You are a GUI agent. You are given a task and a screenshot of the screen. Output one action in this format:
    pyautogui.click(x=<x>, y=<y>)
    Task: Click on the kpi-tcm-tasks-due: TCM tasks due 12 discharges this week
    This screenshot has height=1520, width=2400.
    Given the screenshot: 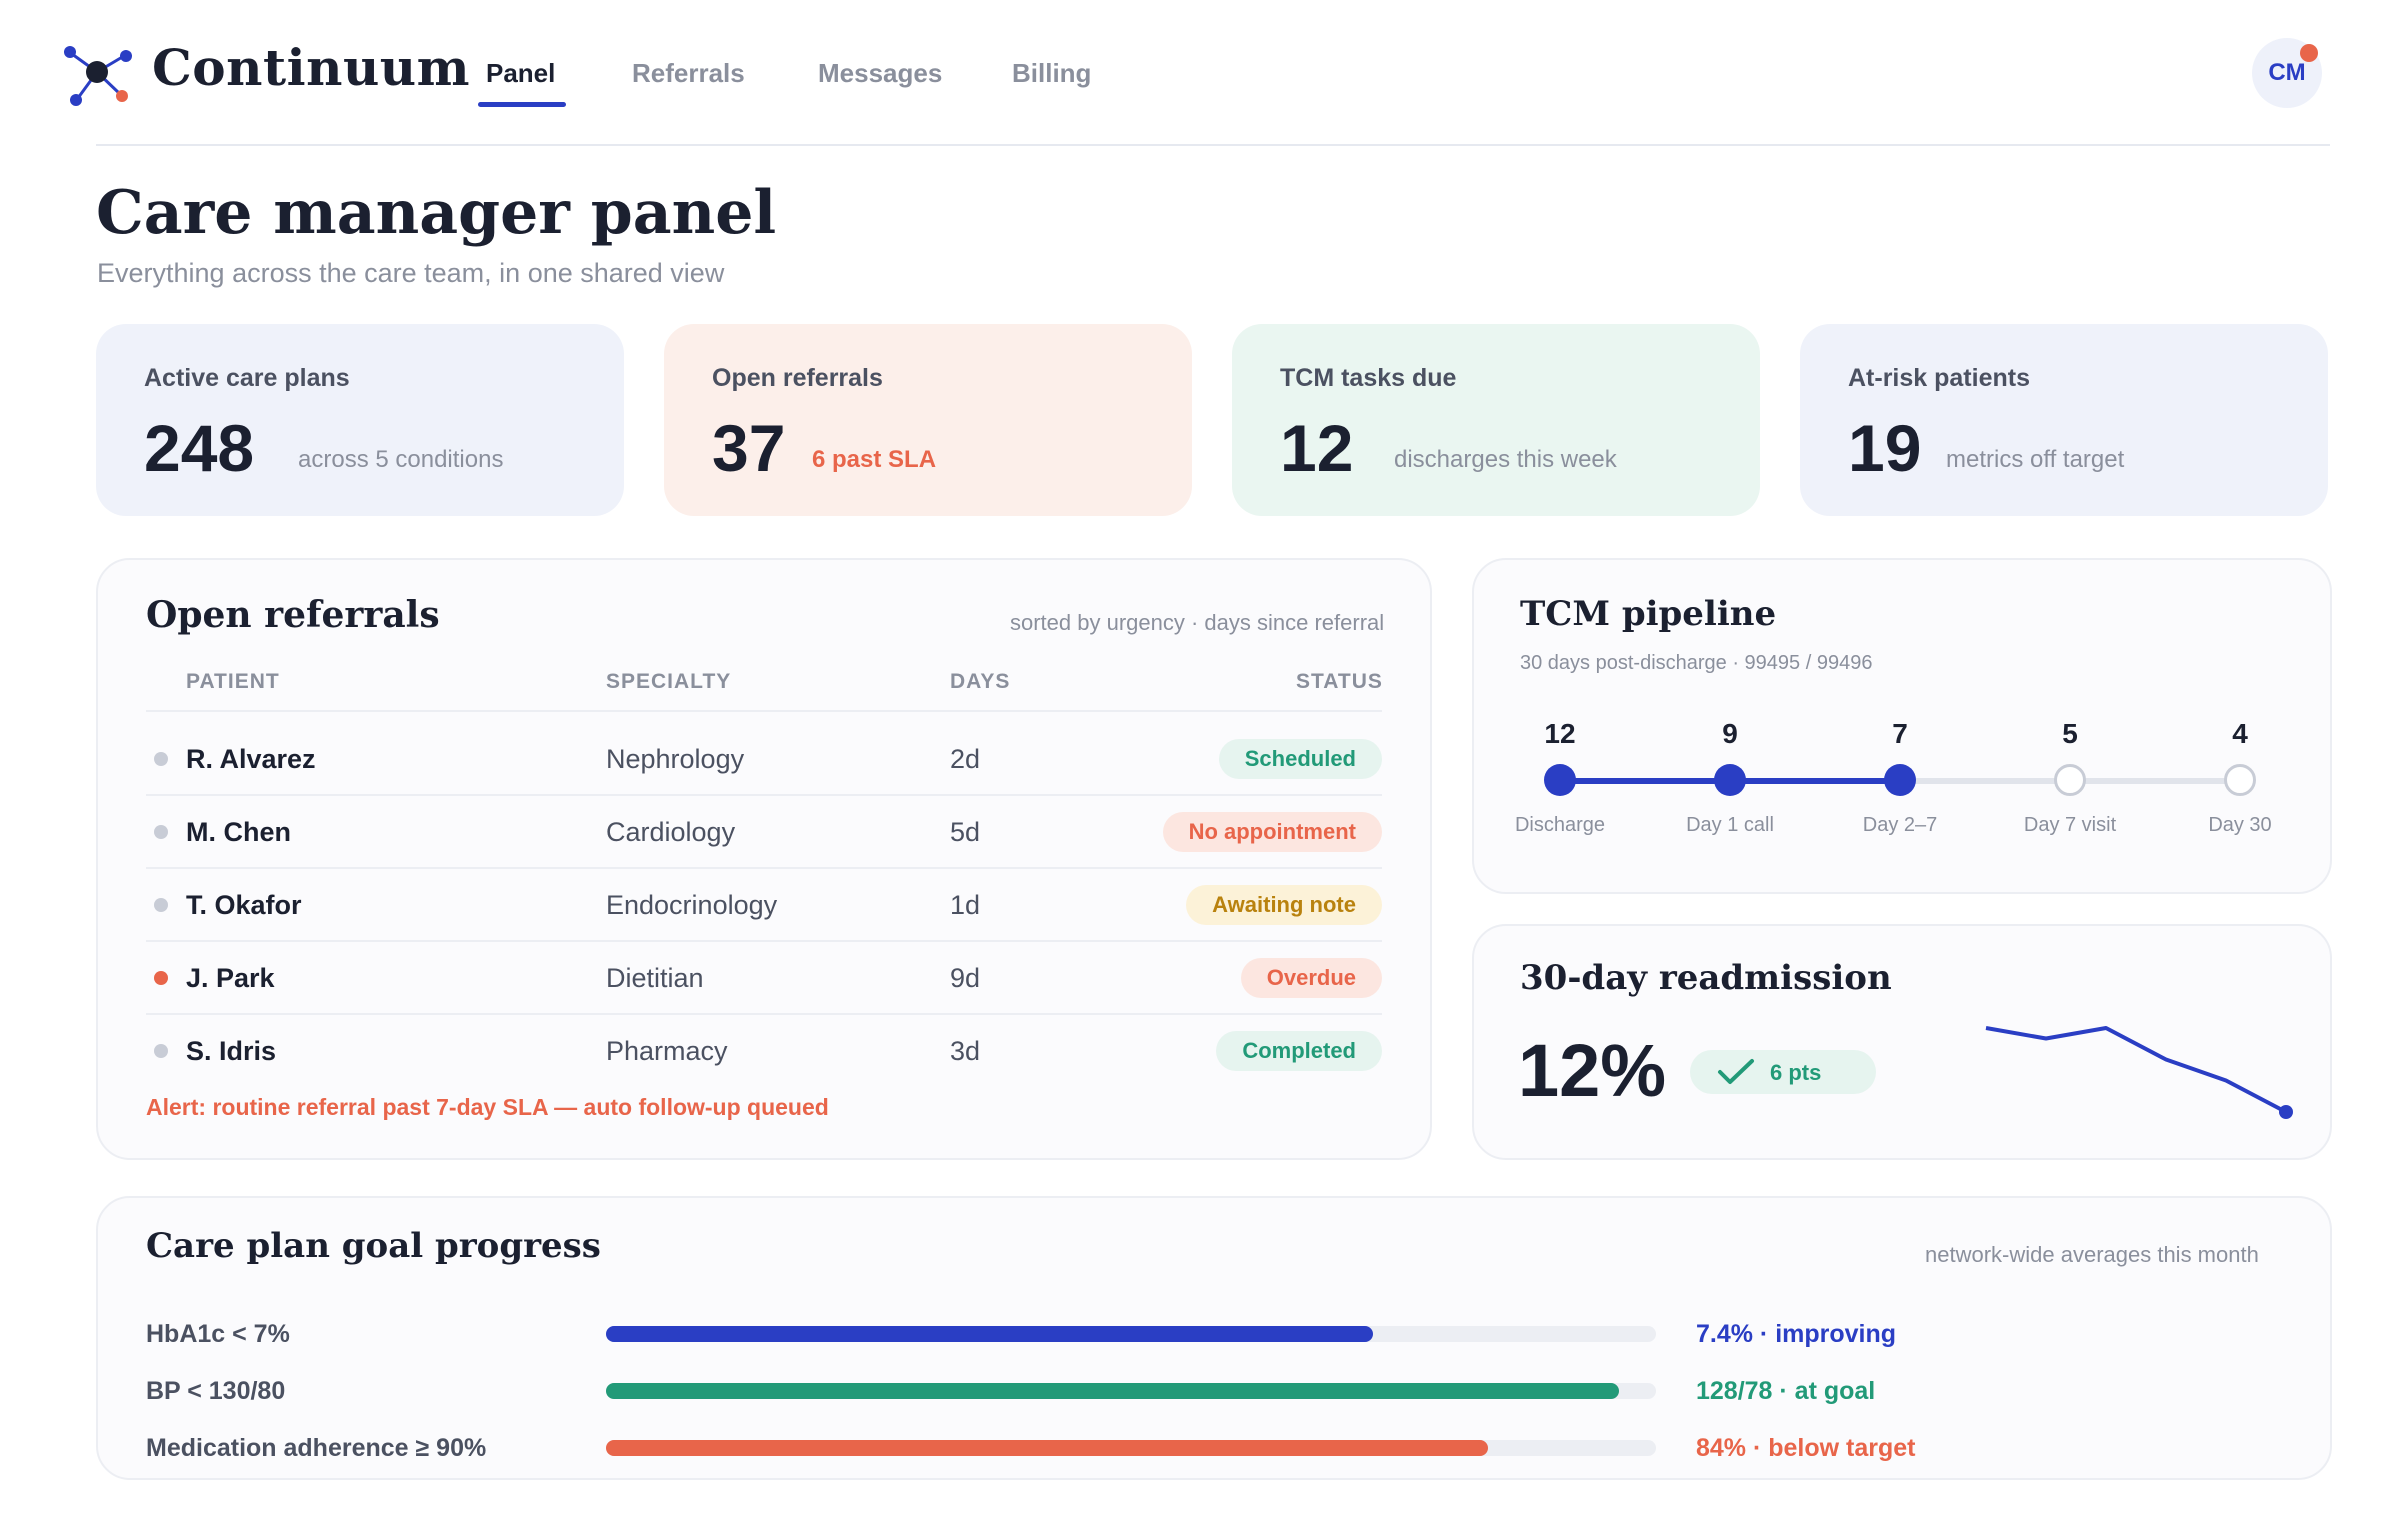 What is the action you would take?
    pyautogui.click(x=1496, y=420)
    